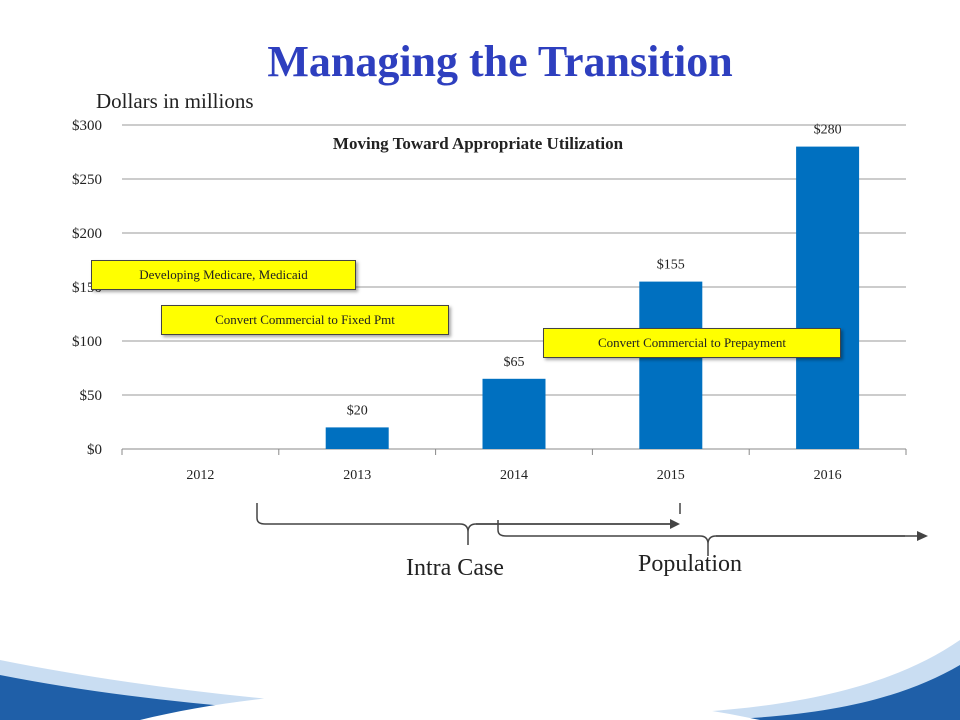  Describe the element at coordinates (692, 343) in the screenshot. I see `callout-prepayment: Convert Commercial to Prepayment` at that location.